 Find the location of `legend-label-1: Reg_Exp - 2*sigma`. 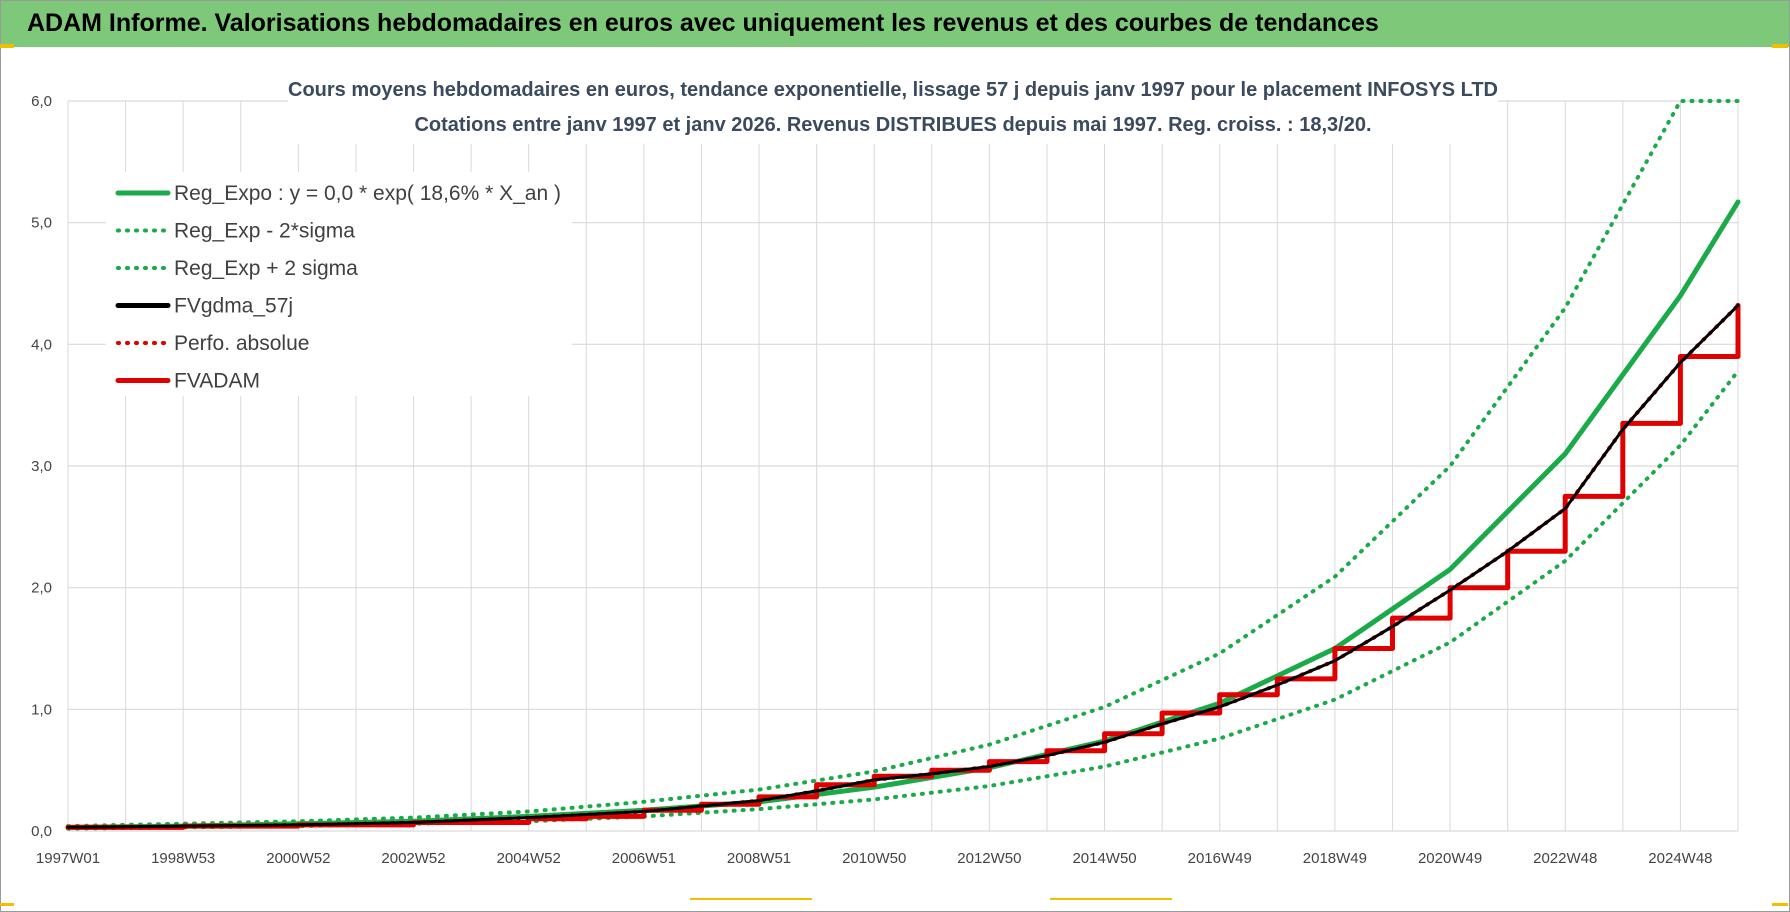

legend-label-1: Reg_Exp - 2*sigma is located at coordinates (264, 231).